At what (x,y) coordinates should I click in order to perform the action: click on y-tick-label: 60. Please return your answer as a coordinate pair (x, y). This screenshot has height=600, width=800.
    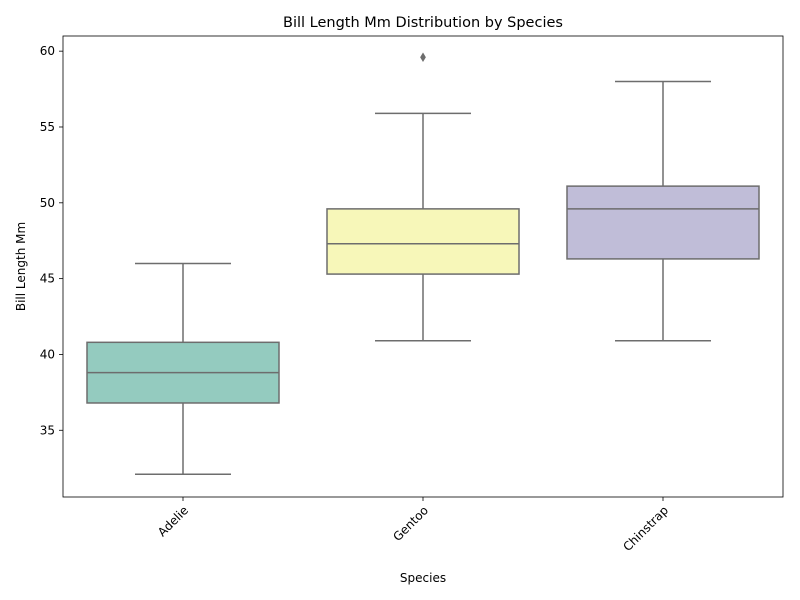
    Looking at the image, I should click on (47, 51).